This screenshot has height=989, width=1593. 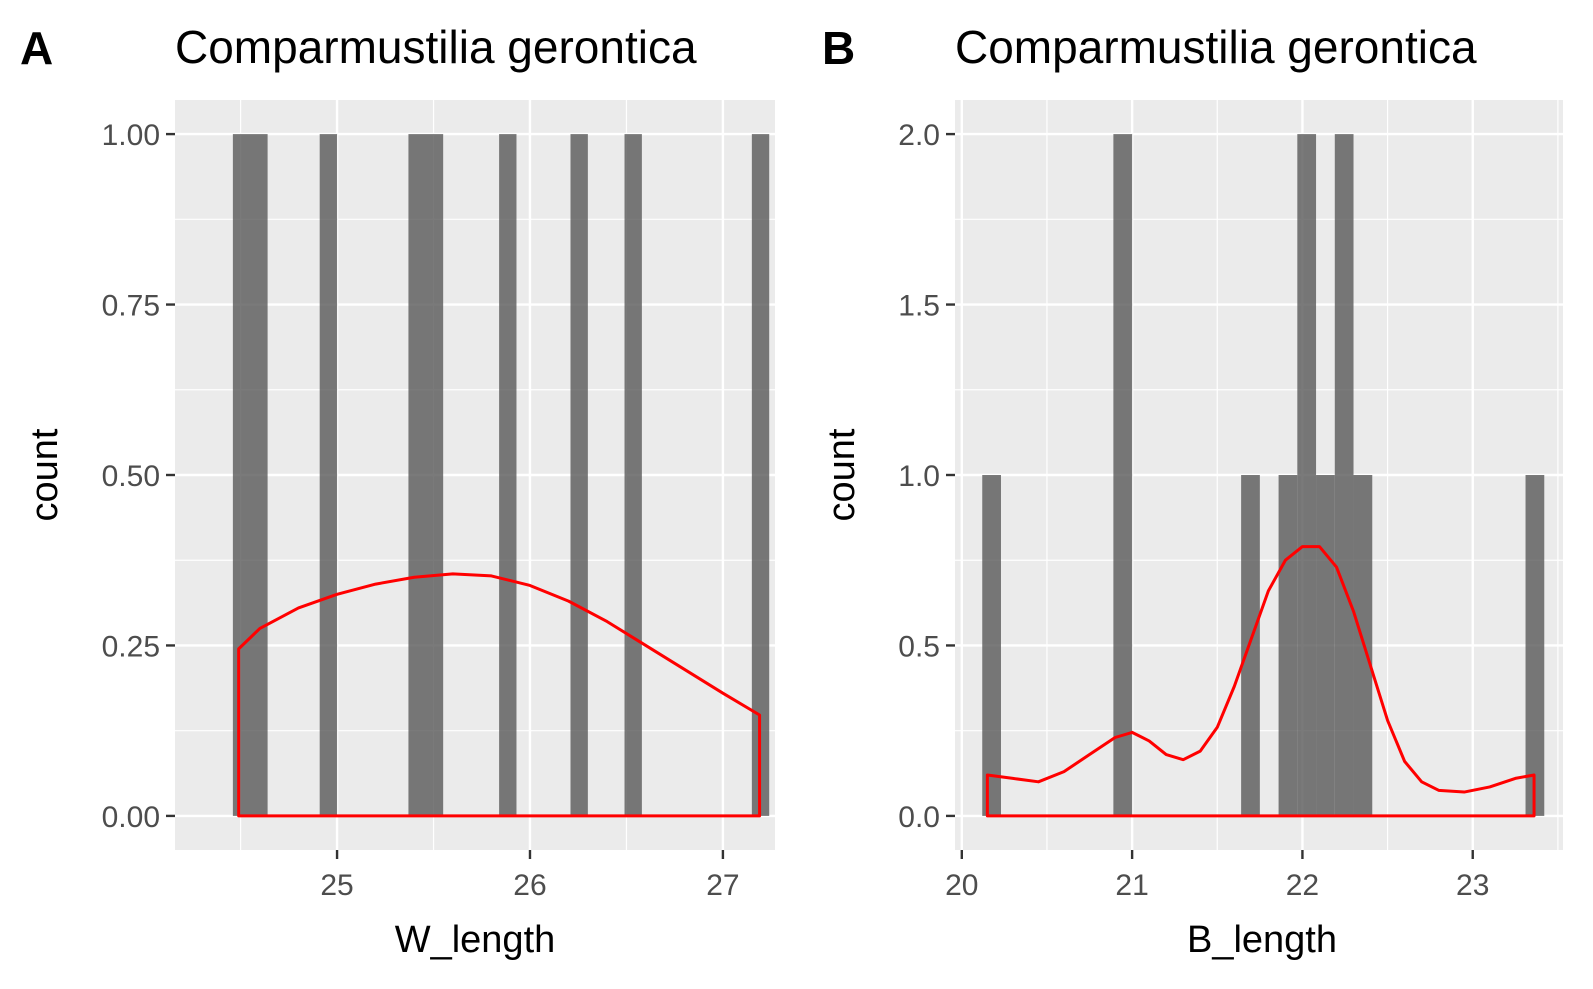 What do you see at coordinates (131, 646) in the screenshot?
I see `y-tick-label: 0.25` at bounding box center [131, 646].